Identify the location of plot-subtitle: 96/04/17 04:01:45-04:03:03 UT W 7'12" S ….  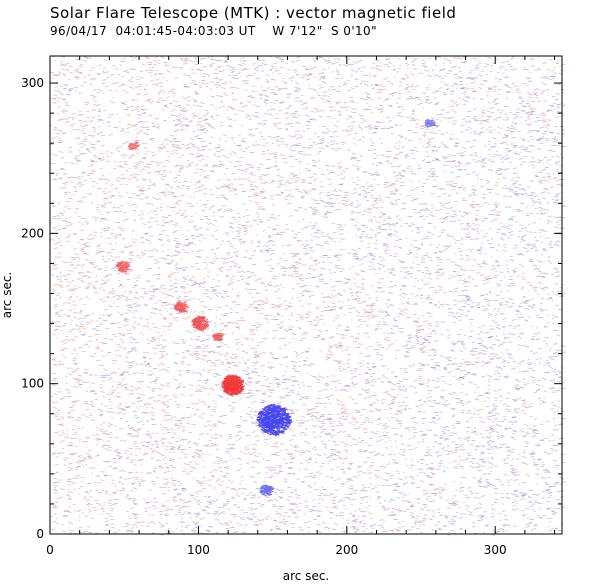
(214, 31).